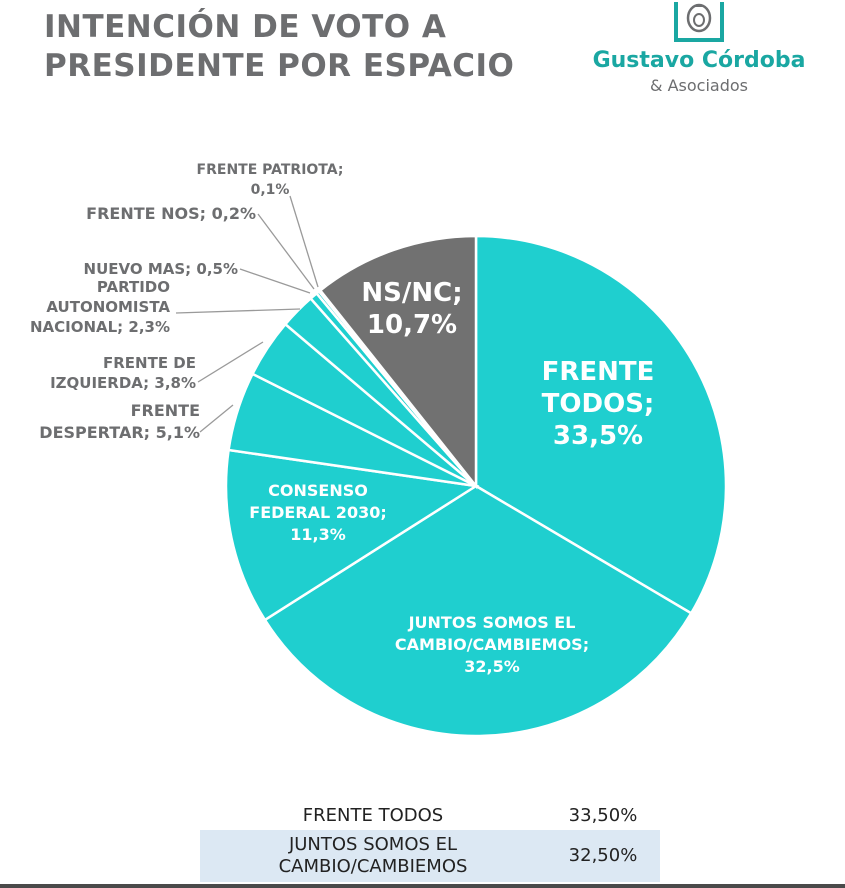 This screenshot has width=845, height=888. Describe the element at coordinates (279, 66) in the screenshot. I see `title-line-2: PRESIDENTE POR ESPACIO` at that location.